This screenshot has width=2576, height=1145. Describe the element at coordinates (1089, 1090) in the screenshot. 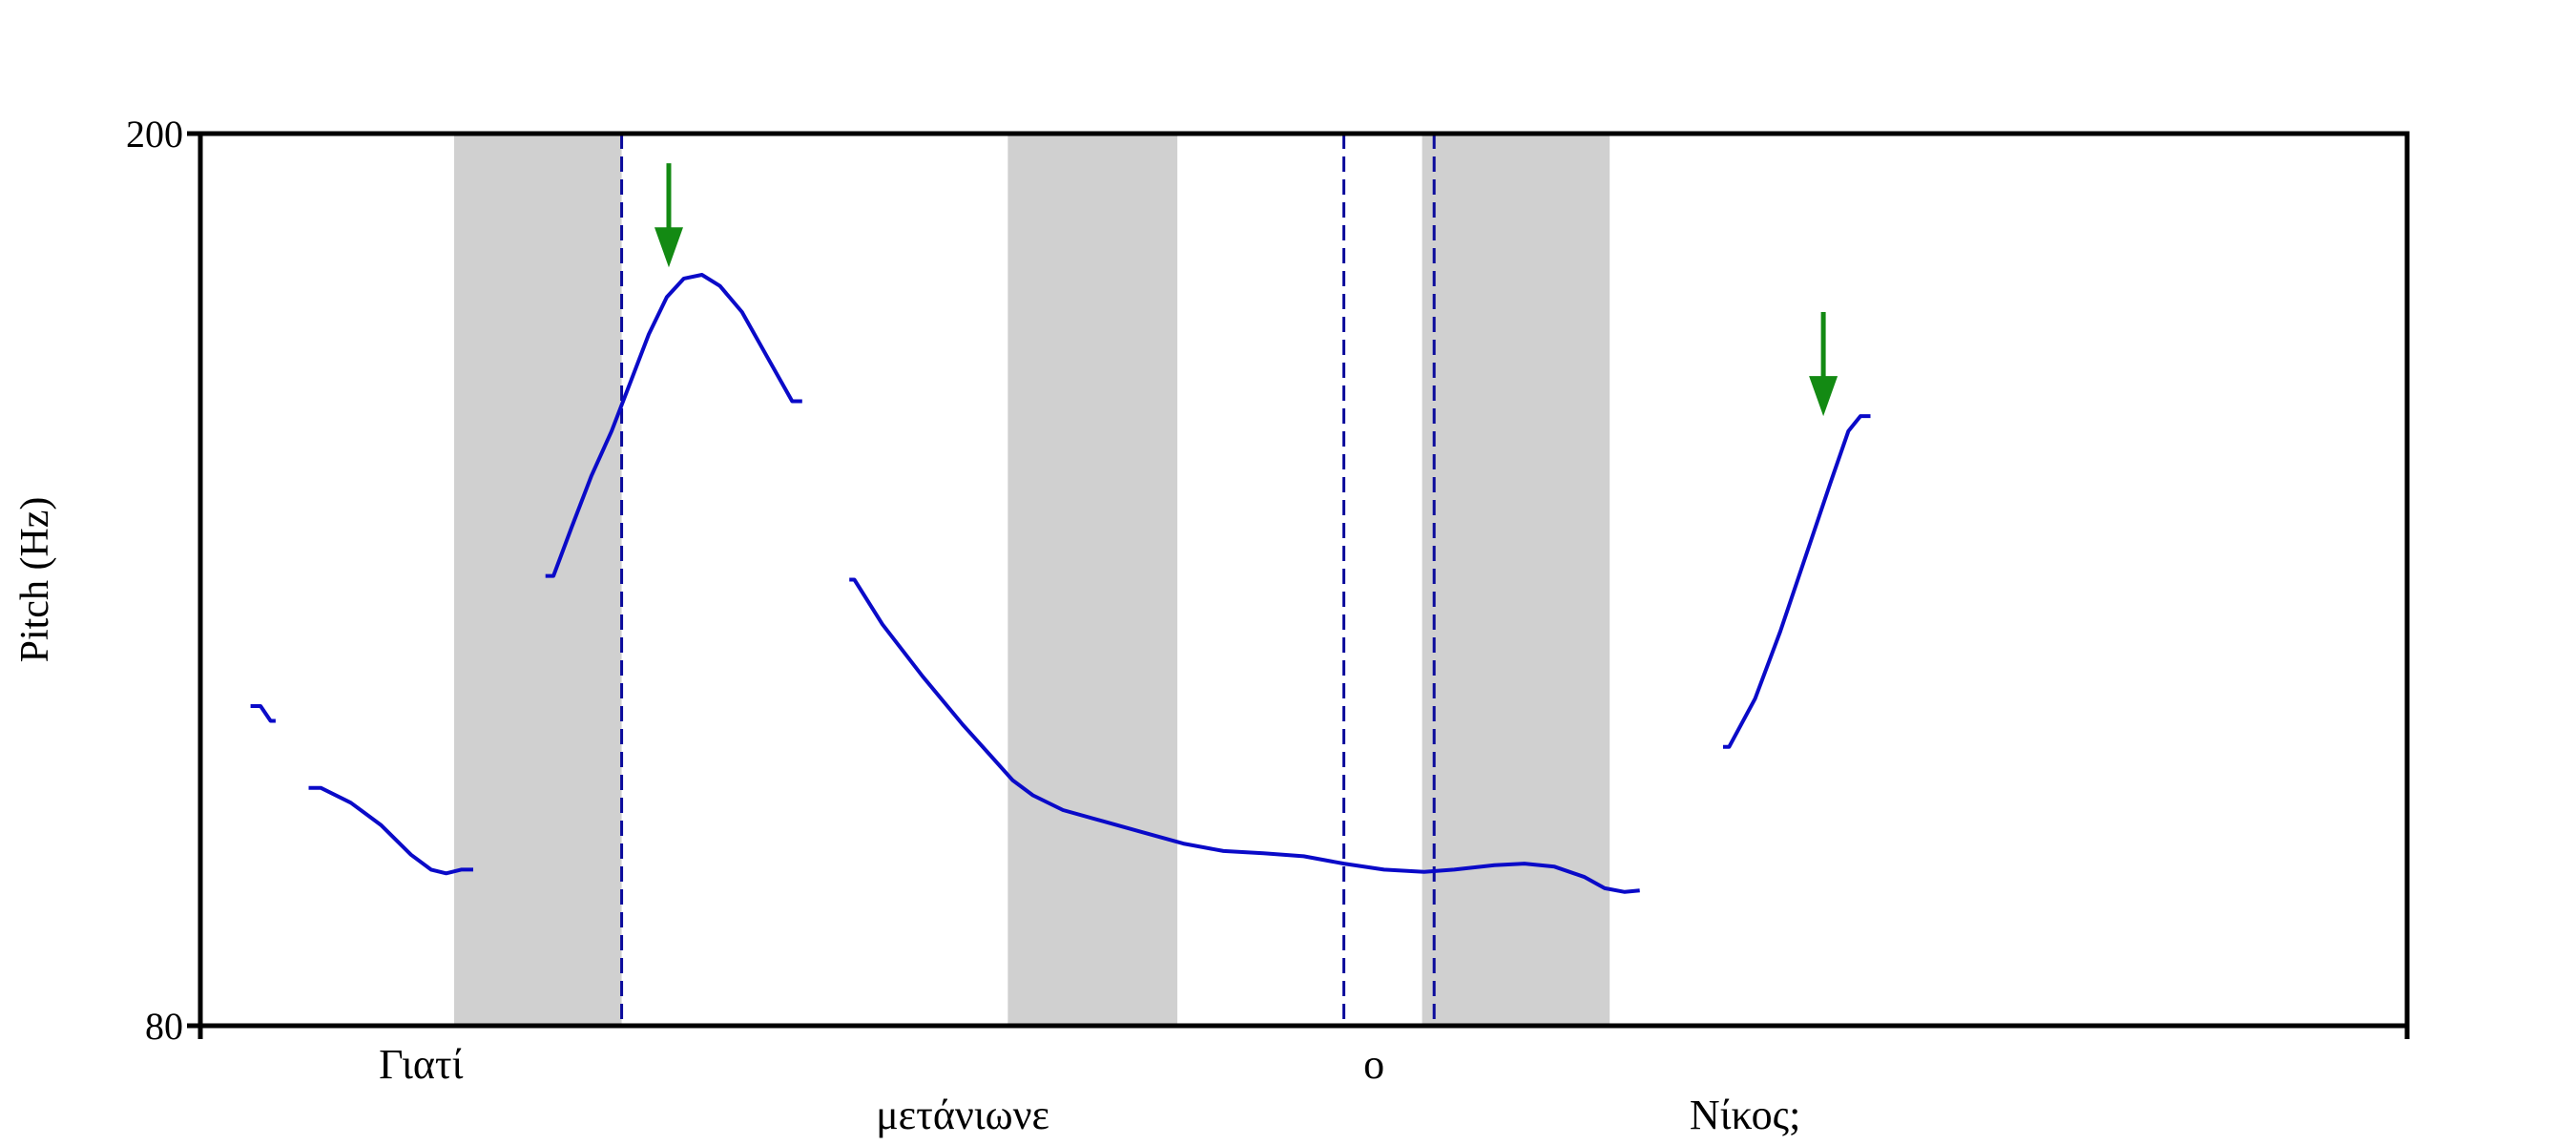

I see `word-labels: Γιατί μετάνιωνε ο Νίκος;` at that location.